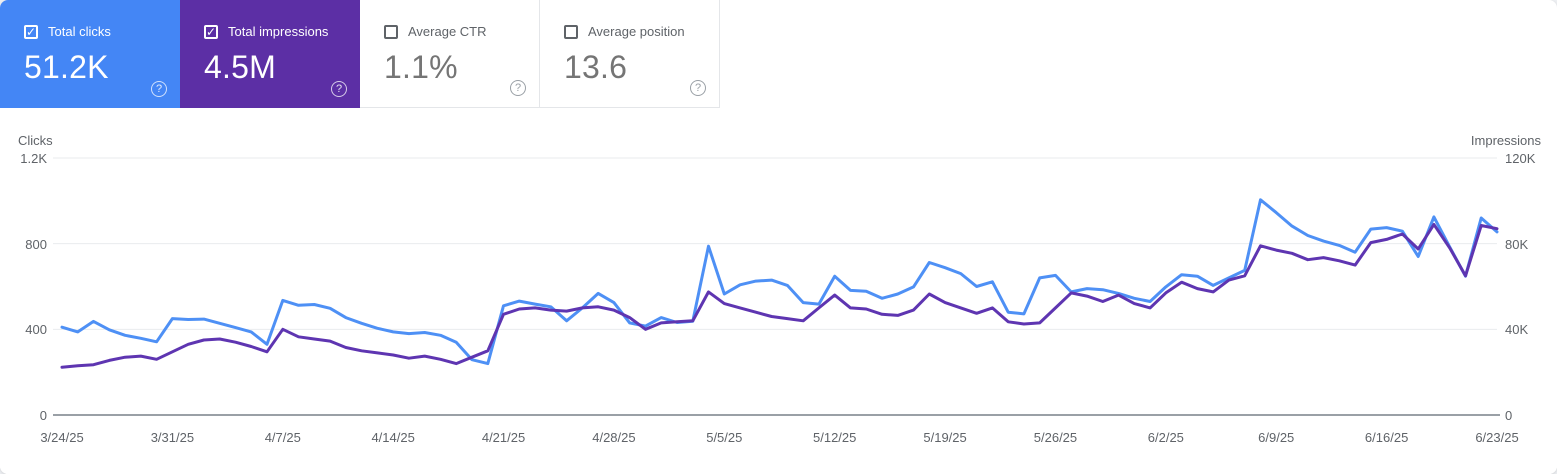 The height and width of the screenshot is (474, 1557). What do you see at coordinates (447, 31) in the screenshot?
I see `card-label: Average CTR` at bounding box center [447, 31].